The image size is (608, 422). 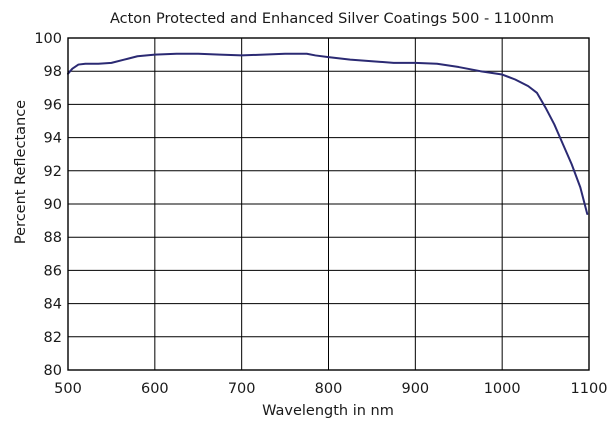 I want to click on y-tick-label: 96, so click(x=53, y=105).